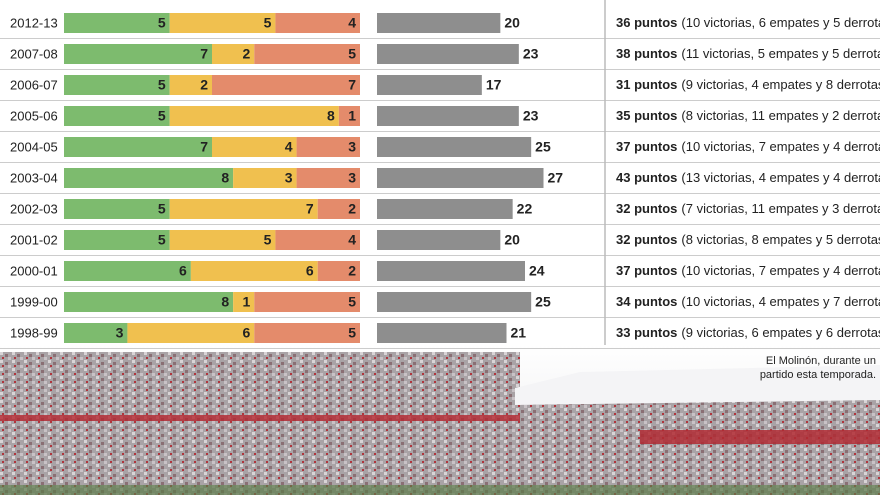  What do you see at coordinates (494, 85) in the screenshot?
I see `bar-label: 17` at bounding box center [494, 85].